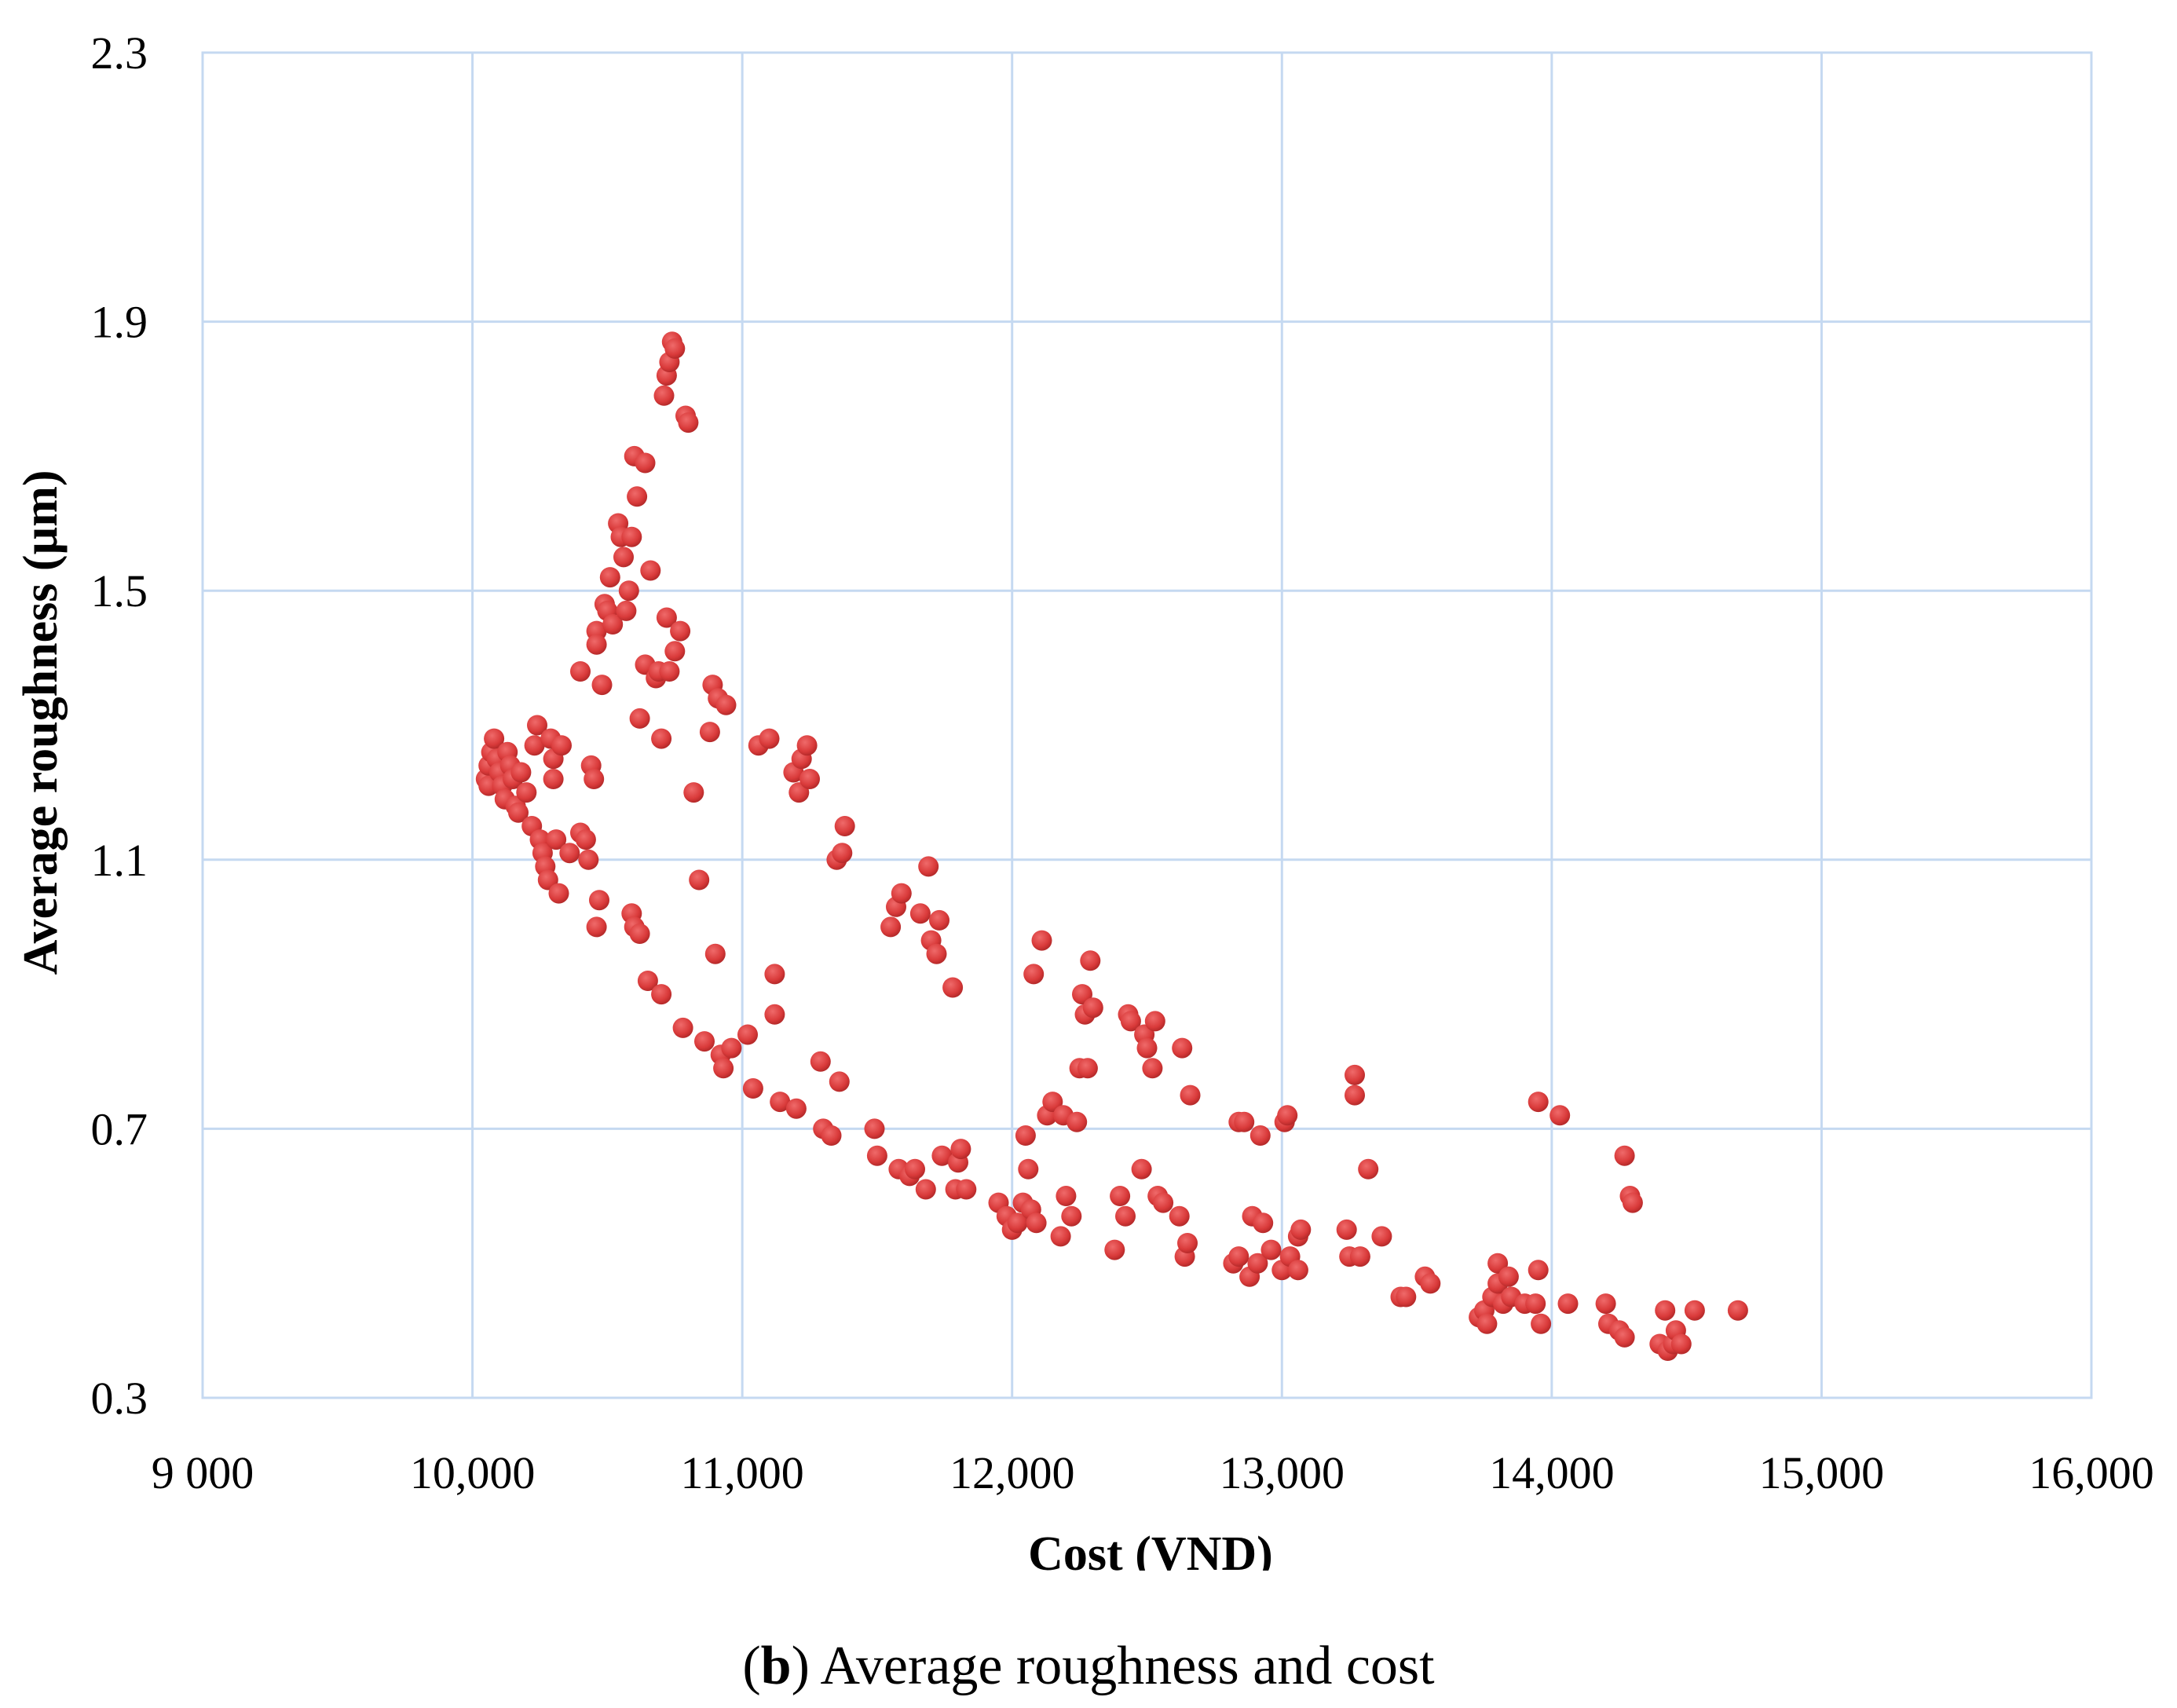 The image size is (2177, 1708). What do you see at coordinates (119, 590) in the screenshot?
I see `y-tick-label: 1.5` at bounding box center [119, 590].